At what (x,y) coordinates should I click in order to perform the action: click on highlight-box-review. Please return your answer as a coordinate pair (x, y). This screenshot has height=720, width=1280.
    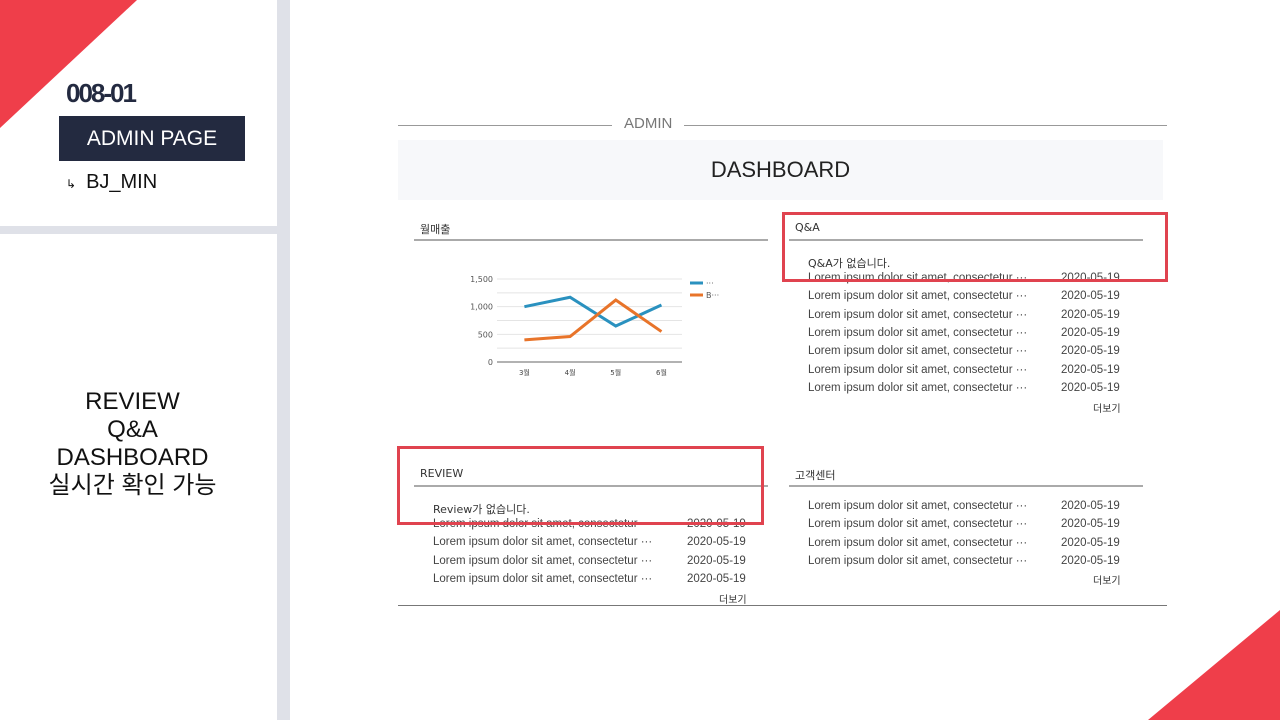
    Looking at the image, I should click on (580, 485).